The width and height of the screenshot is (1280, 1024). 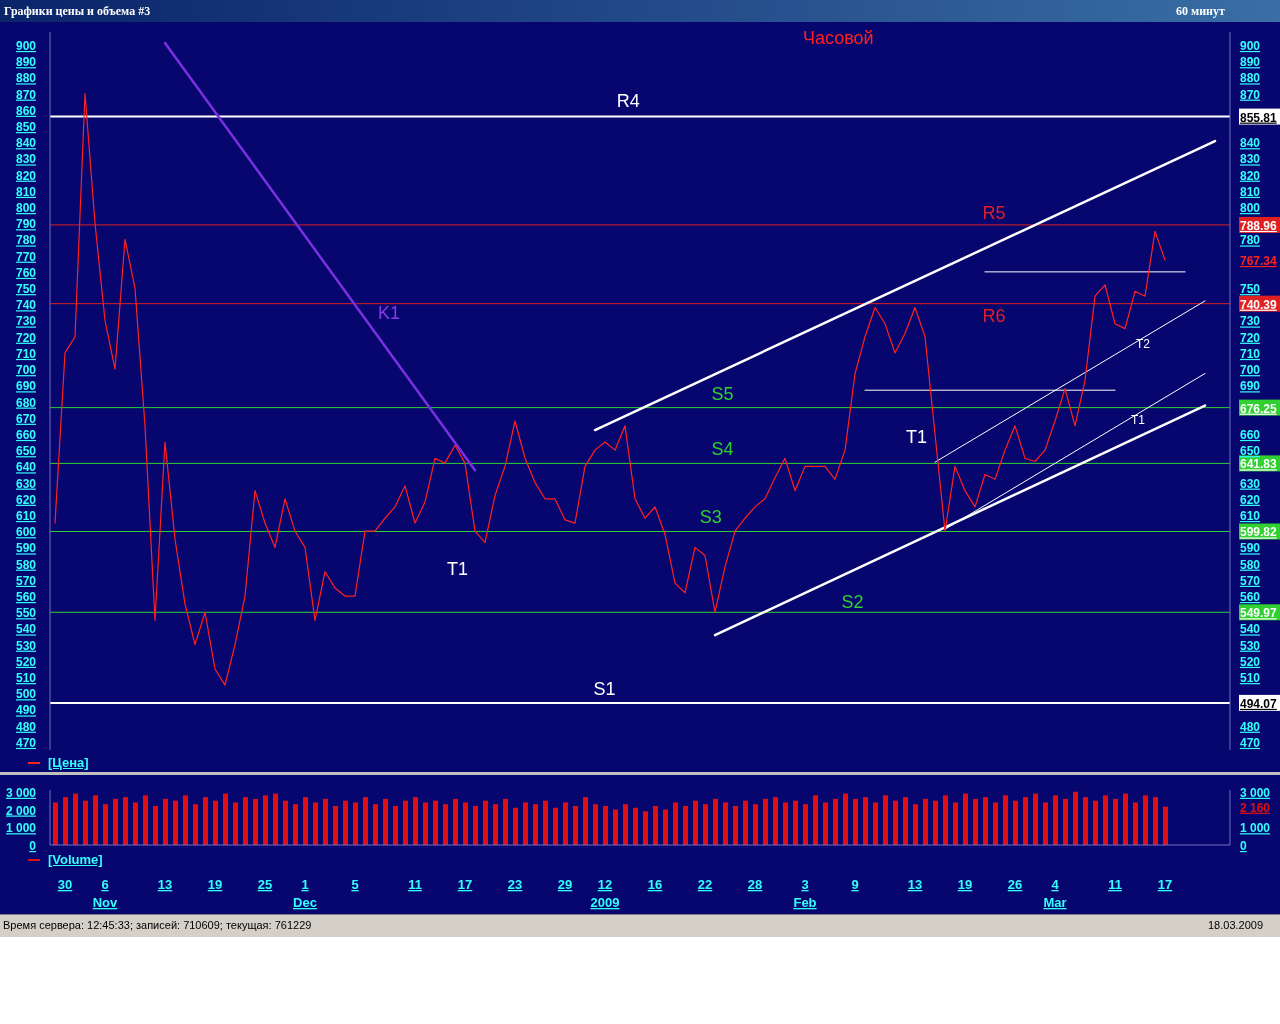 What do you see at coordinates (1250, 353) in the screenshot?
I see `y2-tick-label: 710` at bounding box center [1250, 353].